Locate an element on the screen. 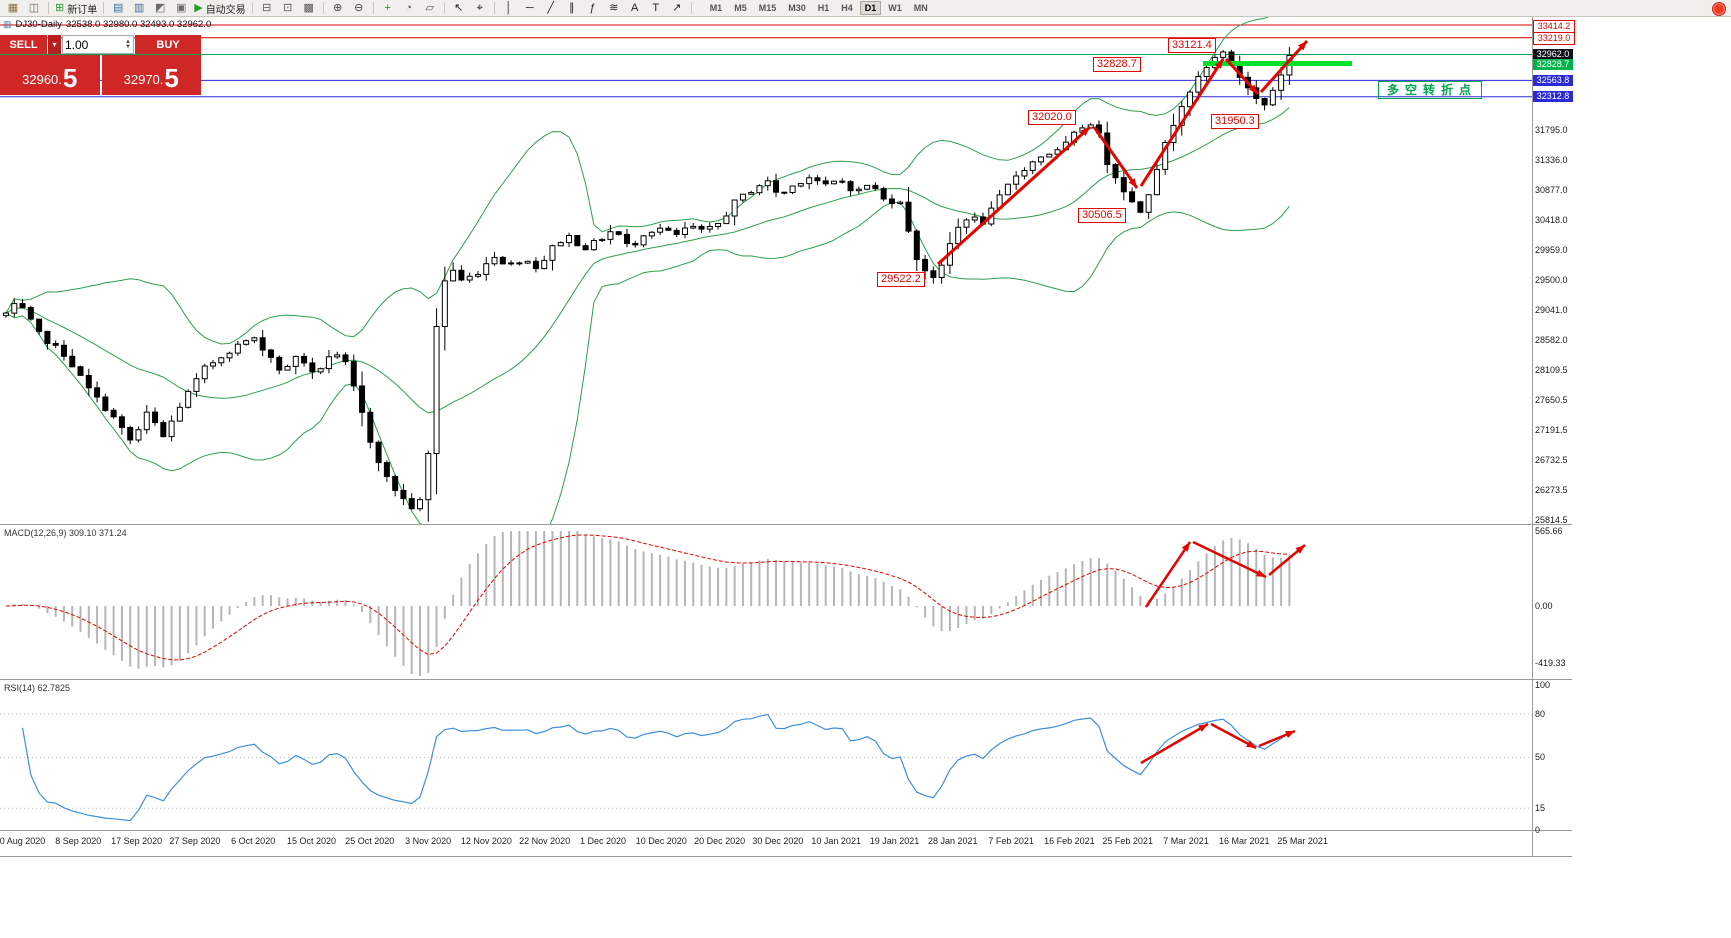  timeframe-button-h1: H1 is located at coordinates (823, 8).